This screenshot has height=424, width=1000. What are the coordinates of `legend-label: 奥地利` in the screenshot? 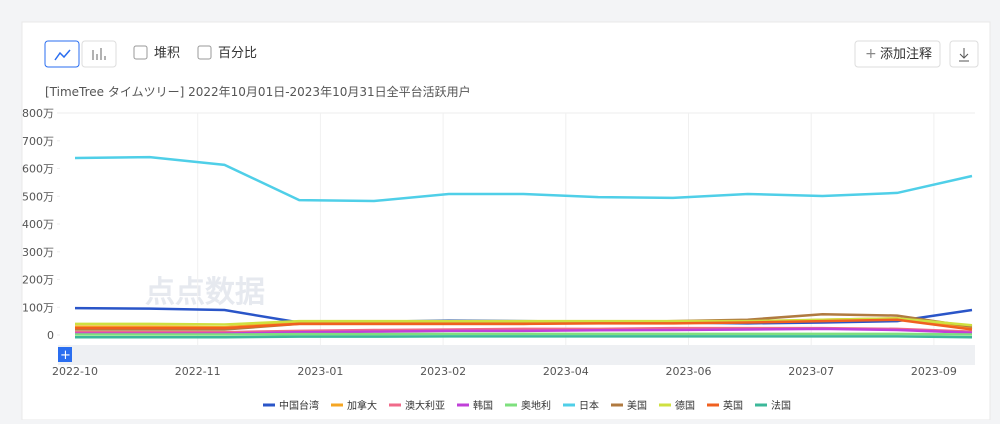 It's located at (536, 405).